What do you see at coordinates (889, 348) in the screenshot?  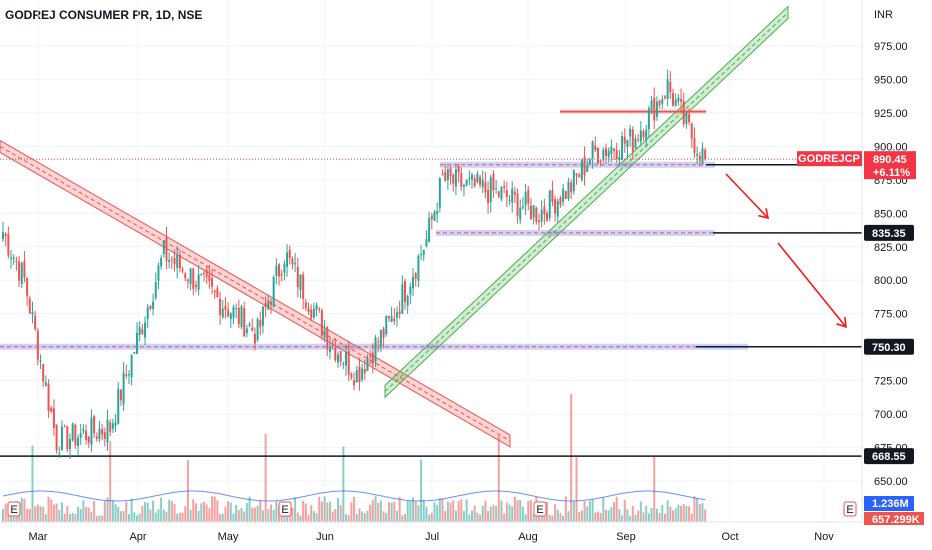 I see `level-tag-label: 750.30` at bounding box center [889, 348].